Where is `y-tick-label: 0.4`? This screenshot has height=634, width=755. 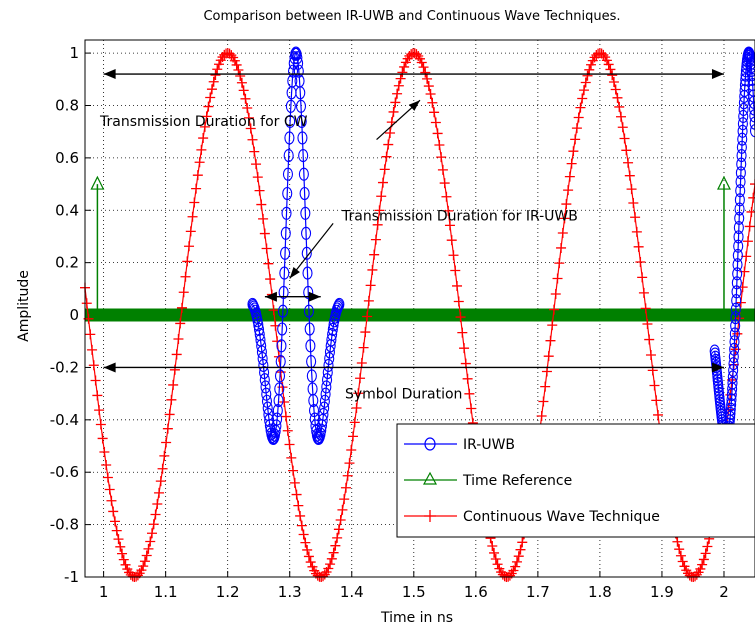
y-tick-label: 0.4 is located at coordinates (67, 210).